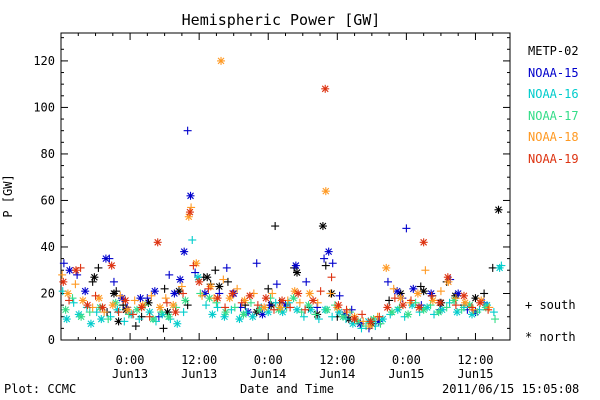 This screenshot has height=400, width=600. What do you see at coordinates (553, 51) in the screenshot?
I see `legend-item-metp-02: METP-02` at bounding box center [553, 51].